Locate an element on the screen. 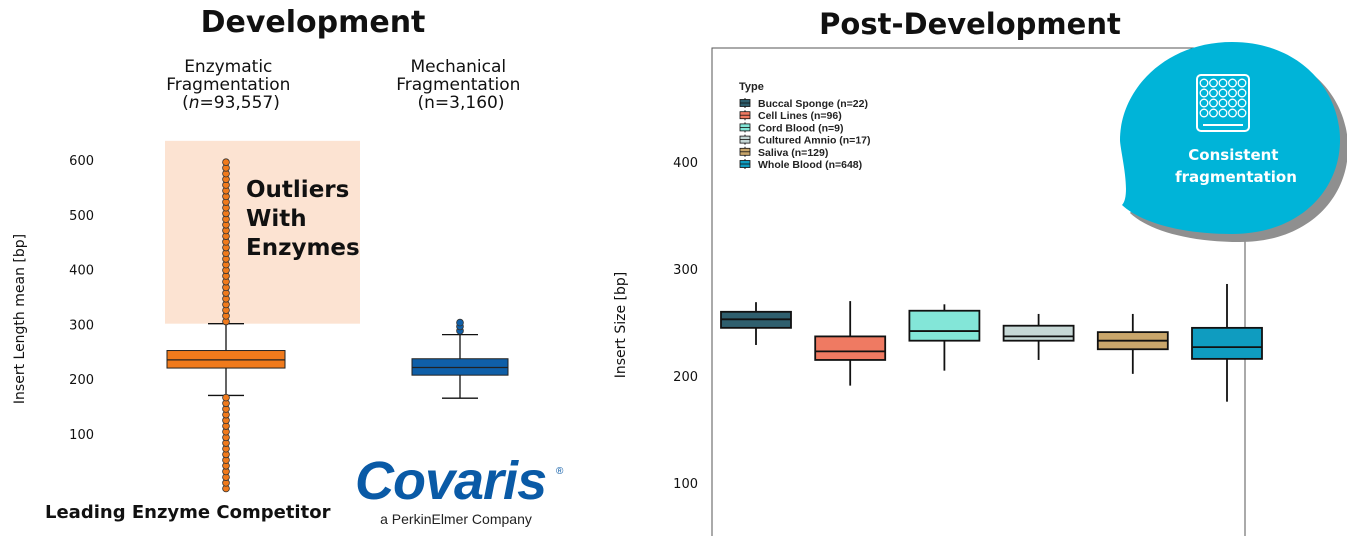 The width and height of the screenshot is (1347, 536). legend-item: Buccal Sponge (n=22) is located at coordinates (803, 104).